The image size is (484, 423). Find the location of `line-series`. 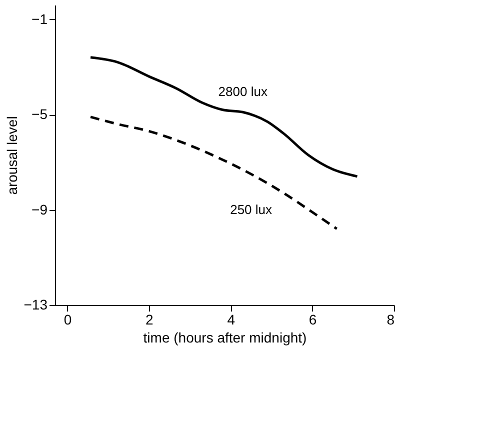

line-series is located at coordinates (213, 173).